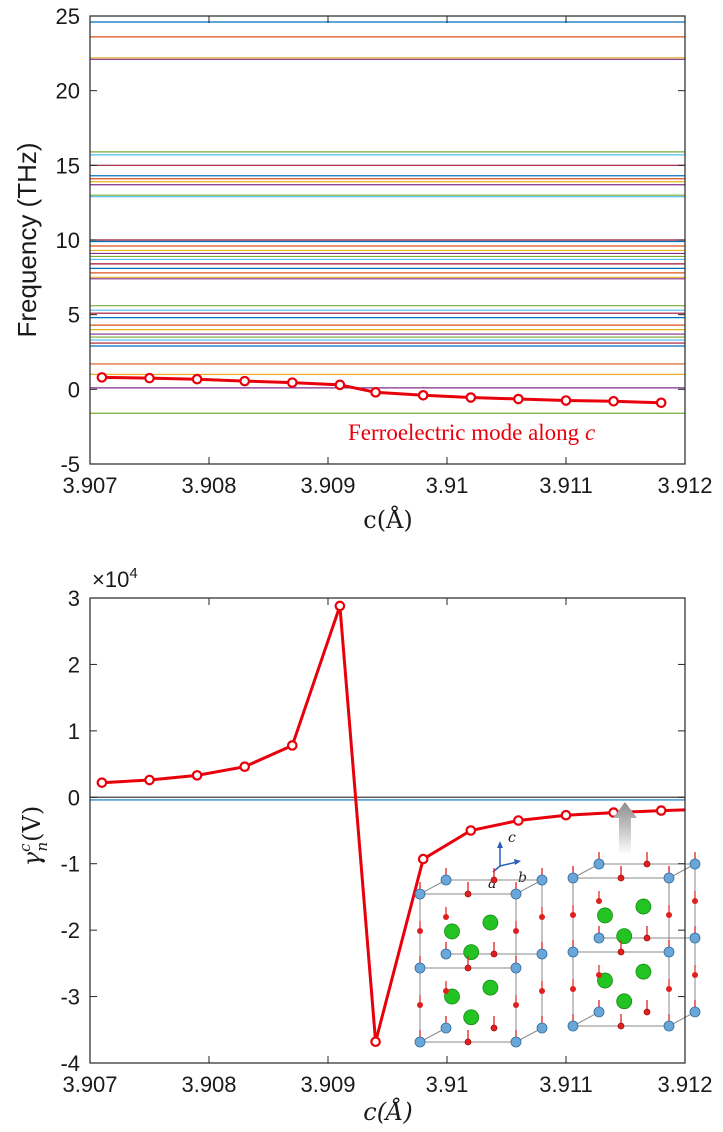 The width and height of the screenshot is (723, 1132). I want to click on frequency-x-tick-label: 3.912, so click(684, 485).